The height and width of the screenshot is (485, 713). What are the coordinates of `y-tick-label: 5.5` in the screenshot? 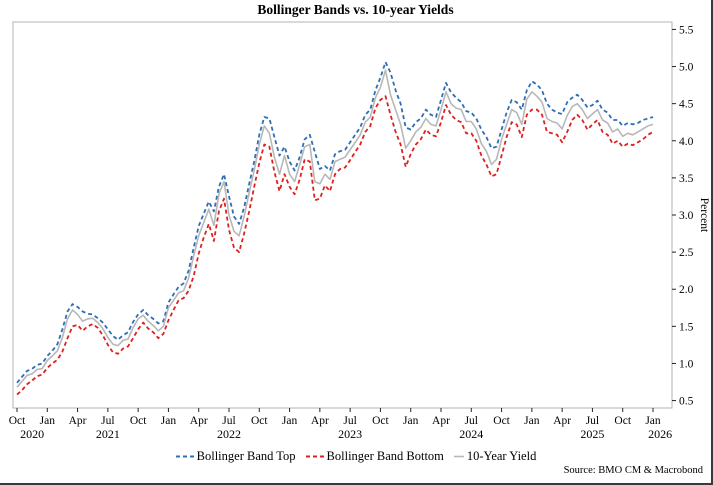 It's located at (686, 30).